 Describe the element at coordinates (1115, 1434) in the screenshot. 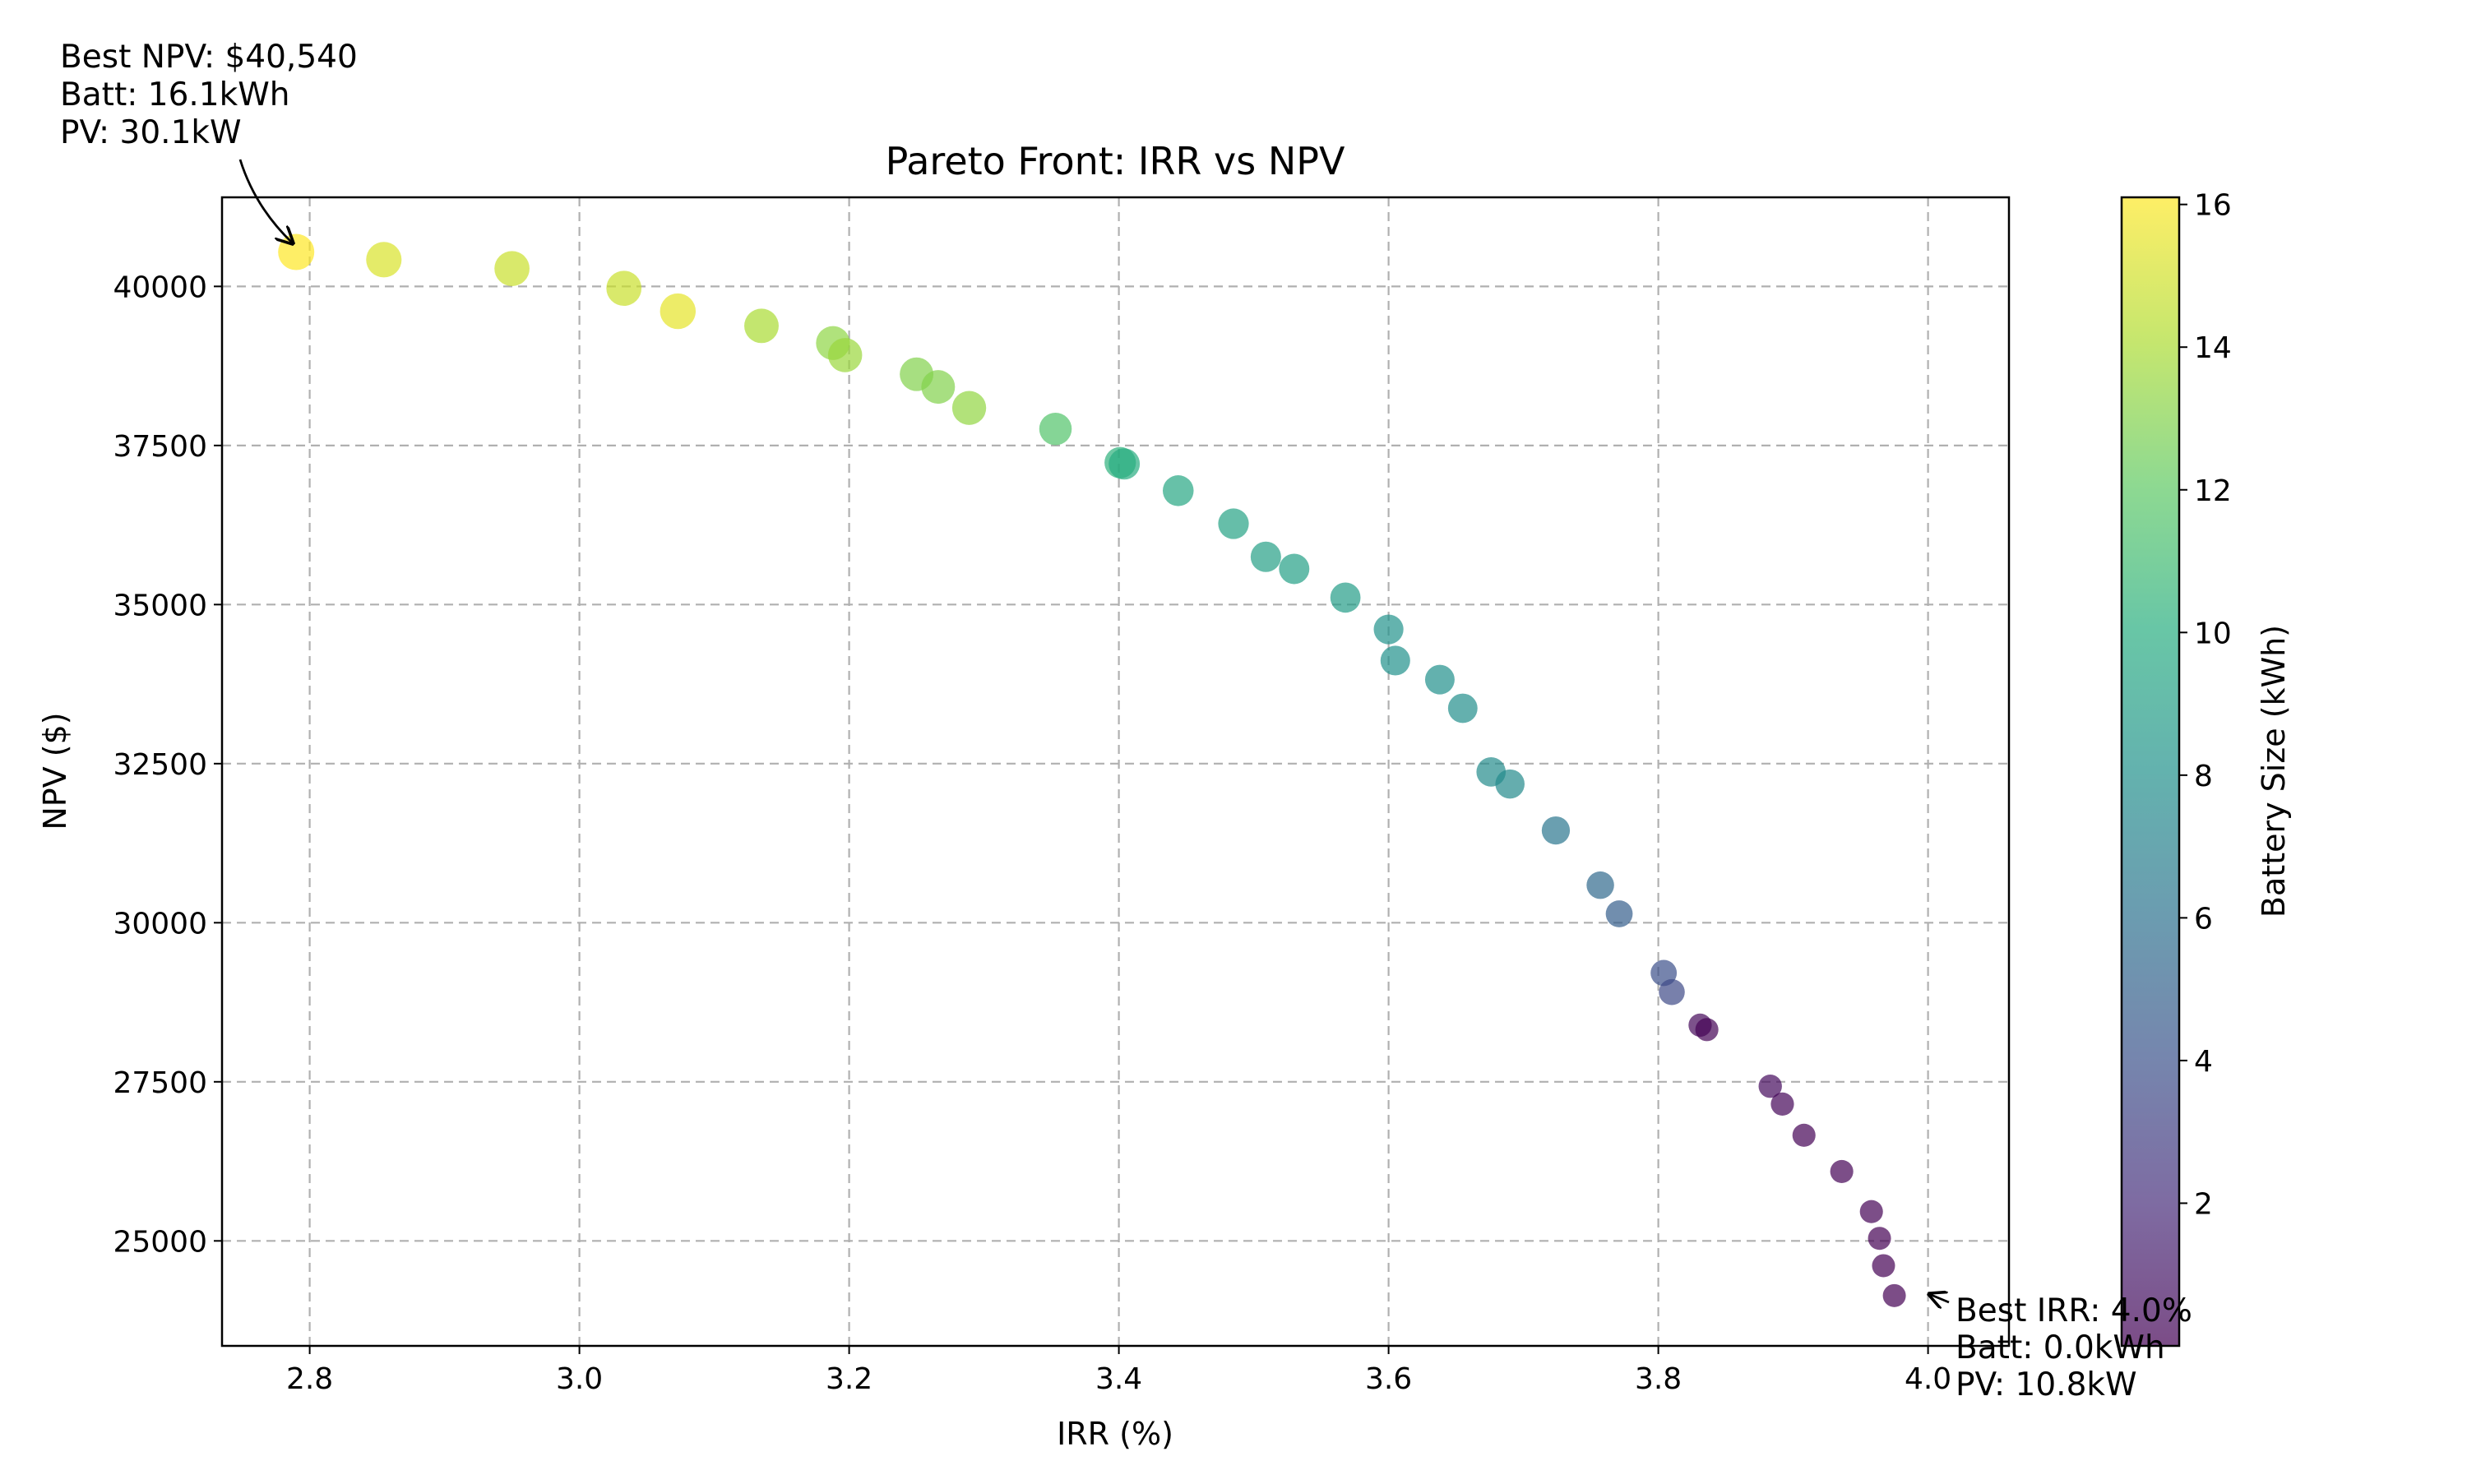

I see `x-axis-label: IRR (%)` at that location.